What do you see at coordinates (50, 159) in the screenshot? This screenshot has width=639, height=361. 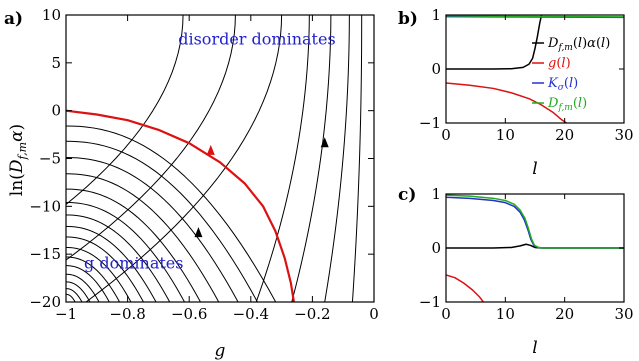 I see `y-tick-label: −5` at bounding box center [50, 159].